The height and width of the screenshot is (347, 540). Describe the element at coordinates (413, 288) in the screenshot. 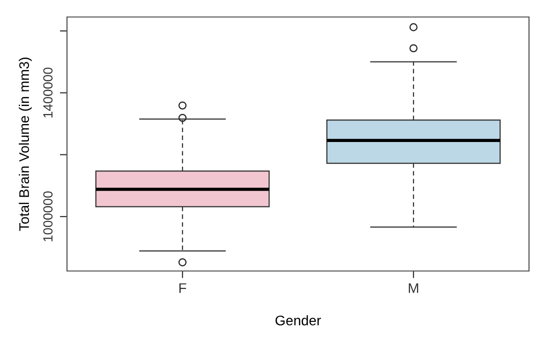

I see `x-tick-label: M` at that location.